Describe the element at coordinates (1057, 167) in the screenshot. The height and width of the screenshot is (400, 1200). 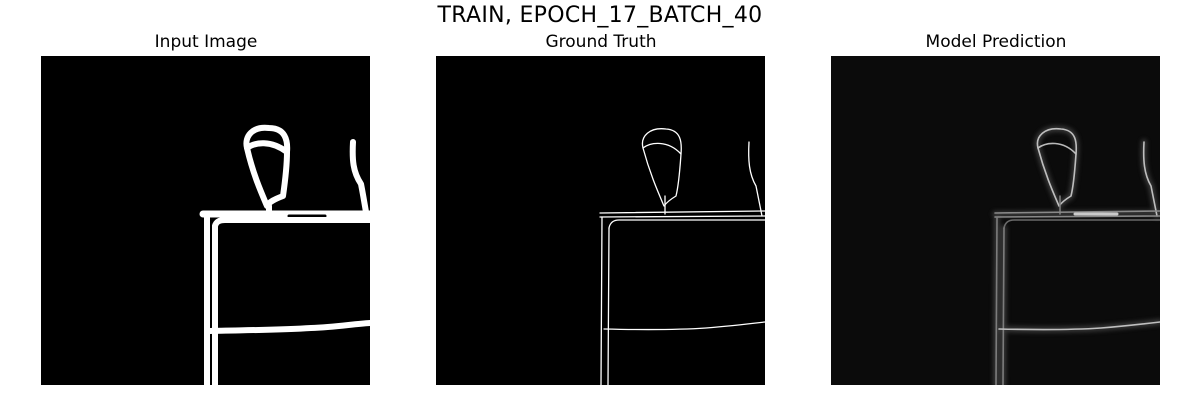
I see `pred-vase-shape` at that location.